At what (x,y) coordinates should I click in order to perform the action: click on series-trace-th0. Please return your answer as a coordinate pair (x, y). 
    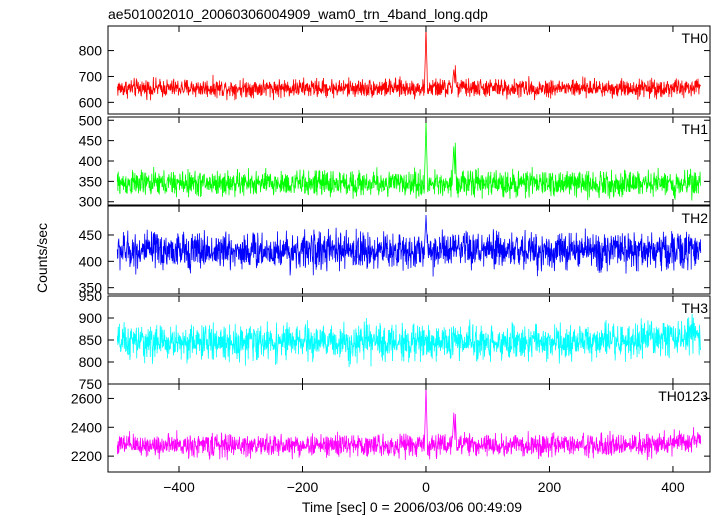
    Looking at the image, I should click on (408, 63).